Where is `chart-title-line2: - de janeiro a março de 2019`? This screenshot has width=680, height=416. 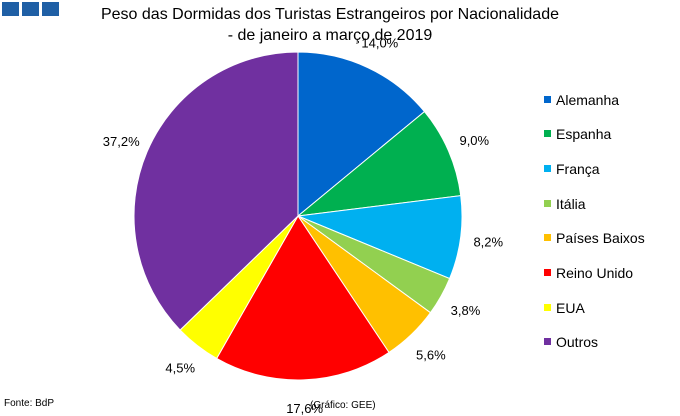 chart-title-line2: - de janeiro a março de 2019 is located at coordinates (330, 35).